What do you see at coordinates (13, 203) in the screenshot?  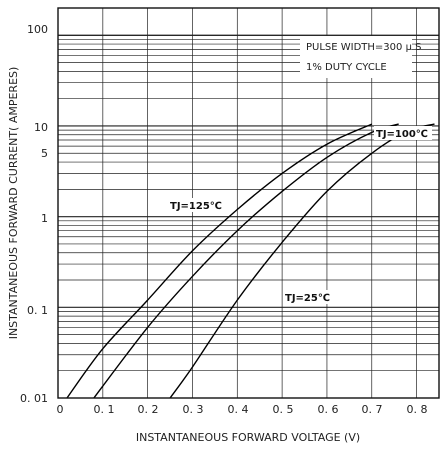 I see `y-axis-title: INSTANTANEOUS FORWARD CURRENT( AMPERES)` at bounding box center [13, 203].